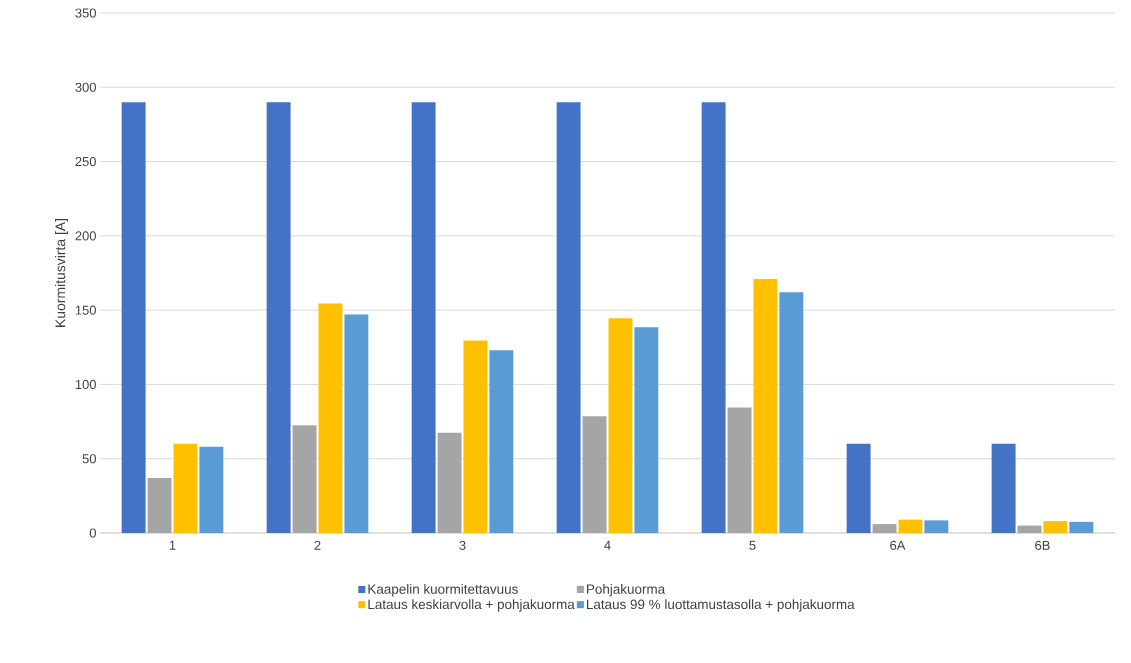  Describe the element at coordinates (85, 161) in the screenshot. I see `y-tick-label: 250` at that location.